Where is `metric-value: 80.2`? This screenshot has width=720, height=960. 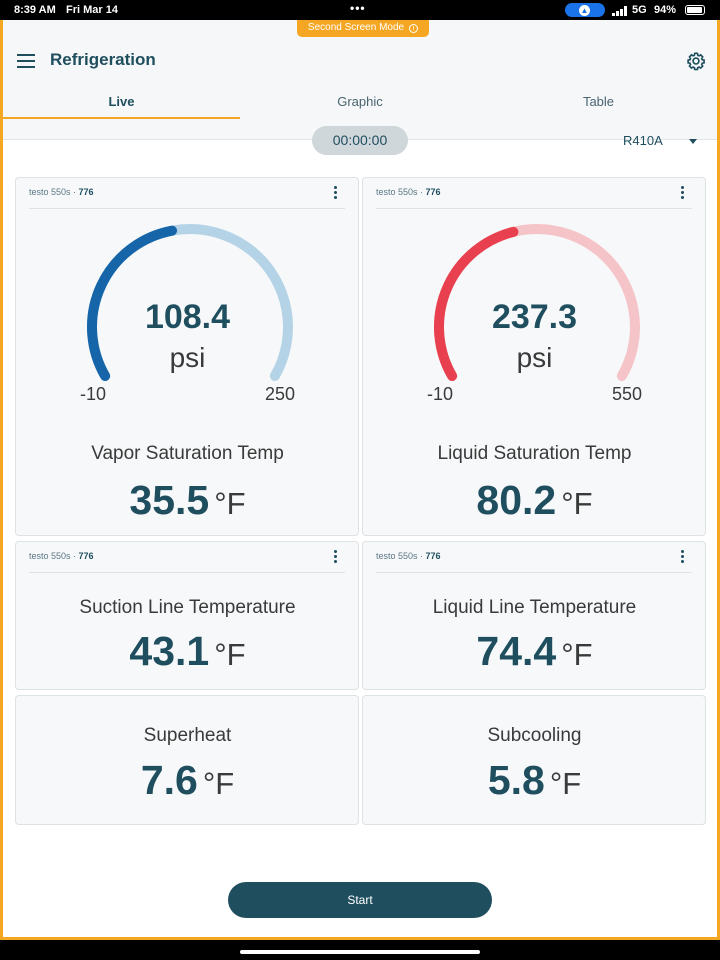
metric-value: 80.2 is located at coordinates (516, 500).